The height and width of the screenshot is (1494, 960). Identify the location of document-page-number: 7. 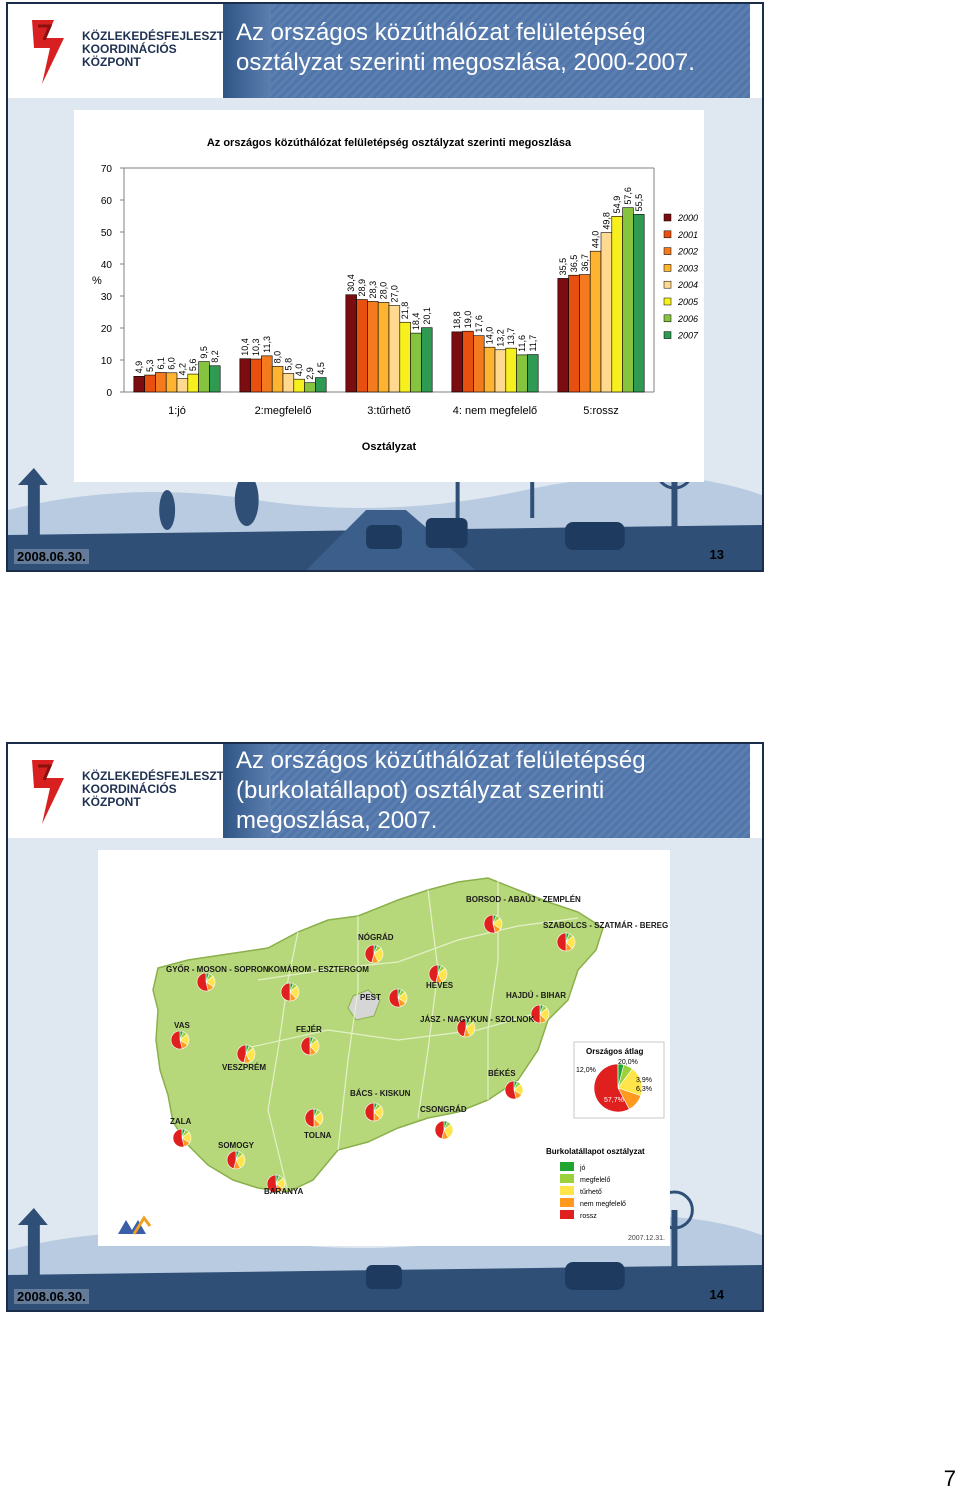
(949, 1478).